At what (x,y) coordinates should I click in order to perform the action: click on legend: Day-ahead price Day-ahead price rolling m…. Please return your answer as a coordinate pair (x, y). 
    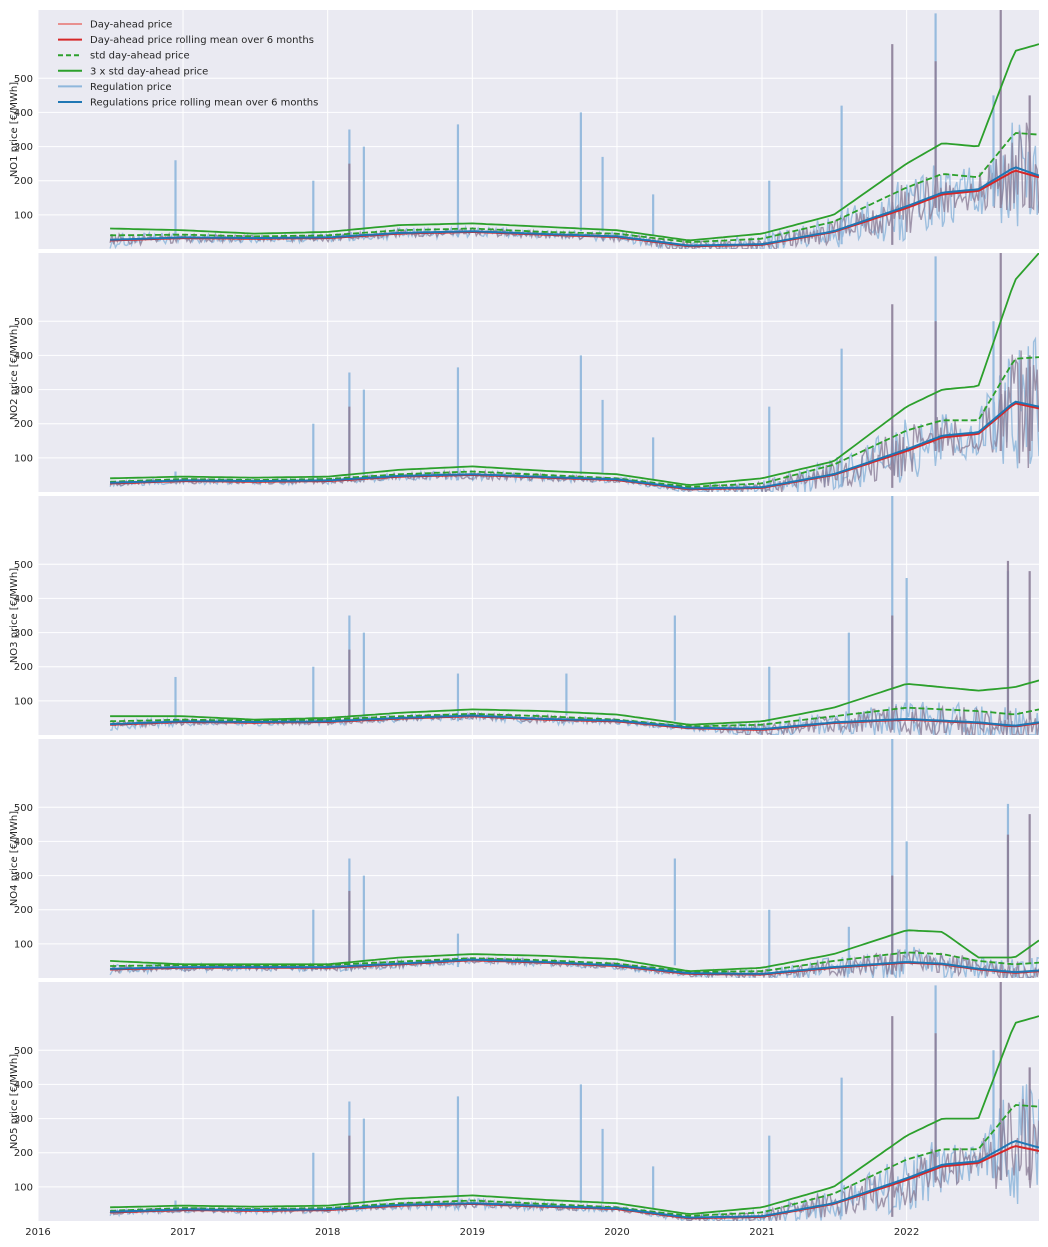
    Looking at the image, I should click on (188, 64).